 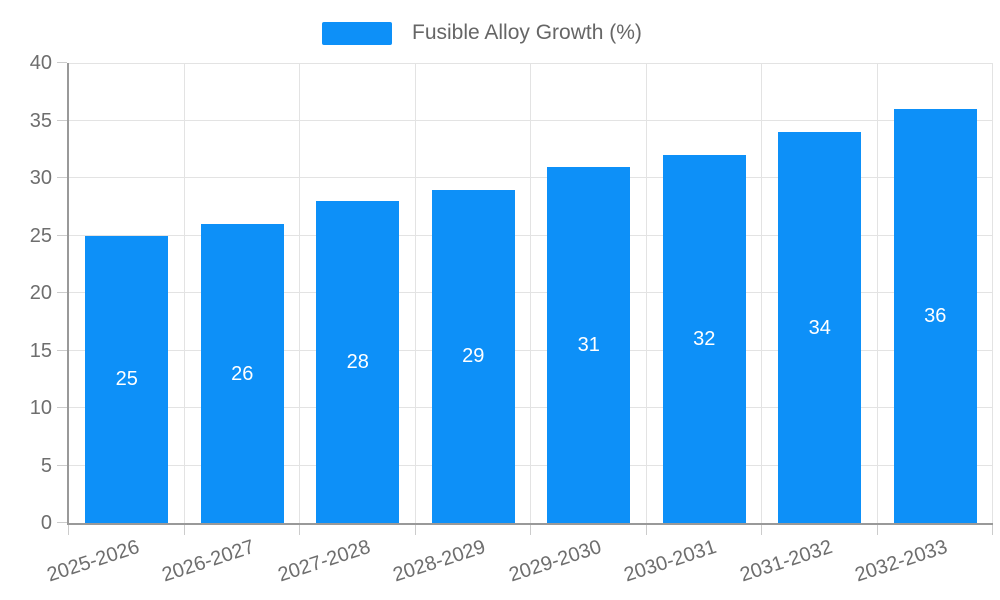 What do you see at coordinates (46, 523) in the screenshot?
I see `y-axis-tick-label: 0` at bounding box center [46, 523].